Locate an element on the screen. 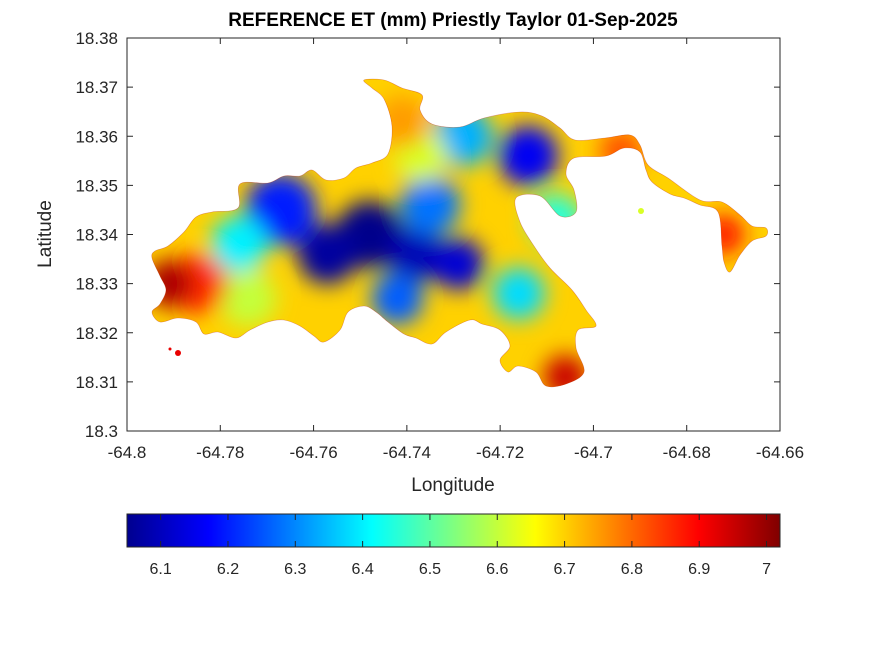 This screenshot has width=875, height=656. y-tick-label: 18.36 is located at coordinates (96, 136).